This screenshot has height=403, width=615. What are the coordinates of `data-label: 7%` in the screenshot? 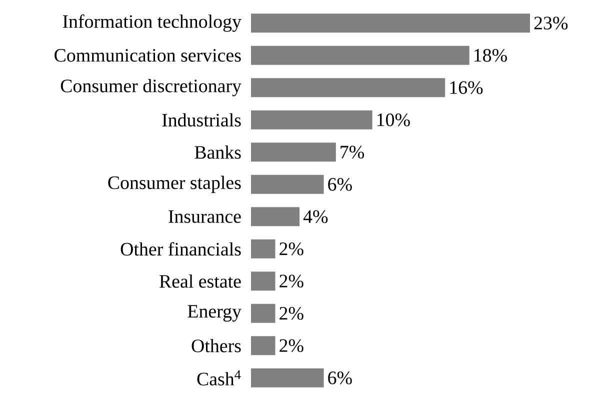 It's located at (352, 152).